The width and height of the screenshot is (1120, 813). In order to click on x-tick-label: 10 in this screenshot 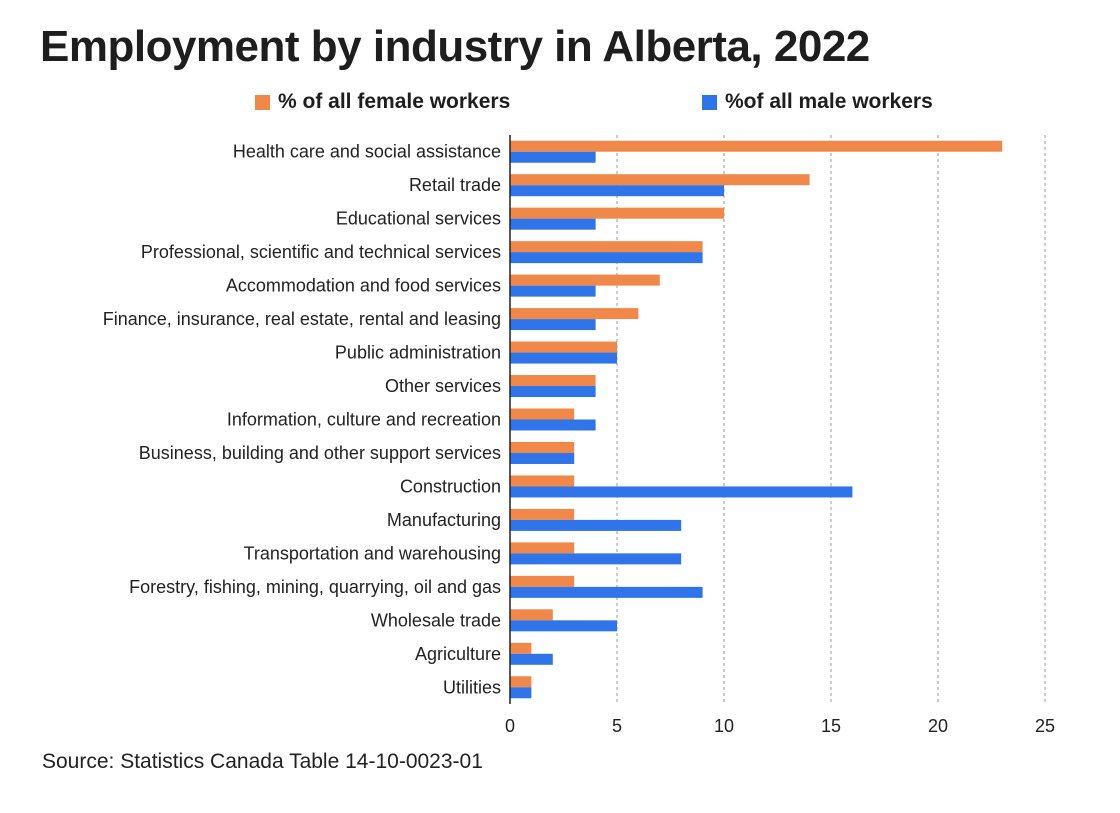, I will do `click(724, 726)`.